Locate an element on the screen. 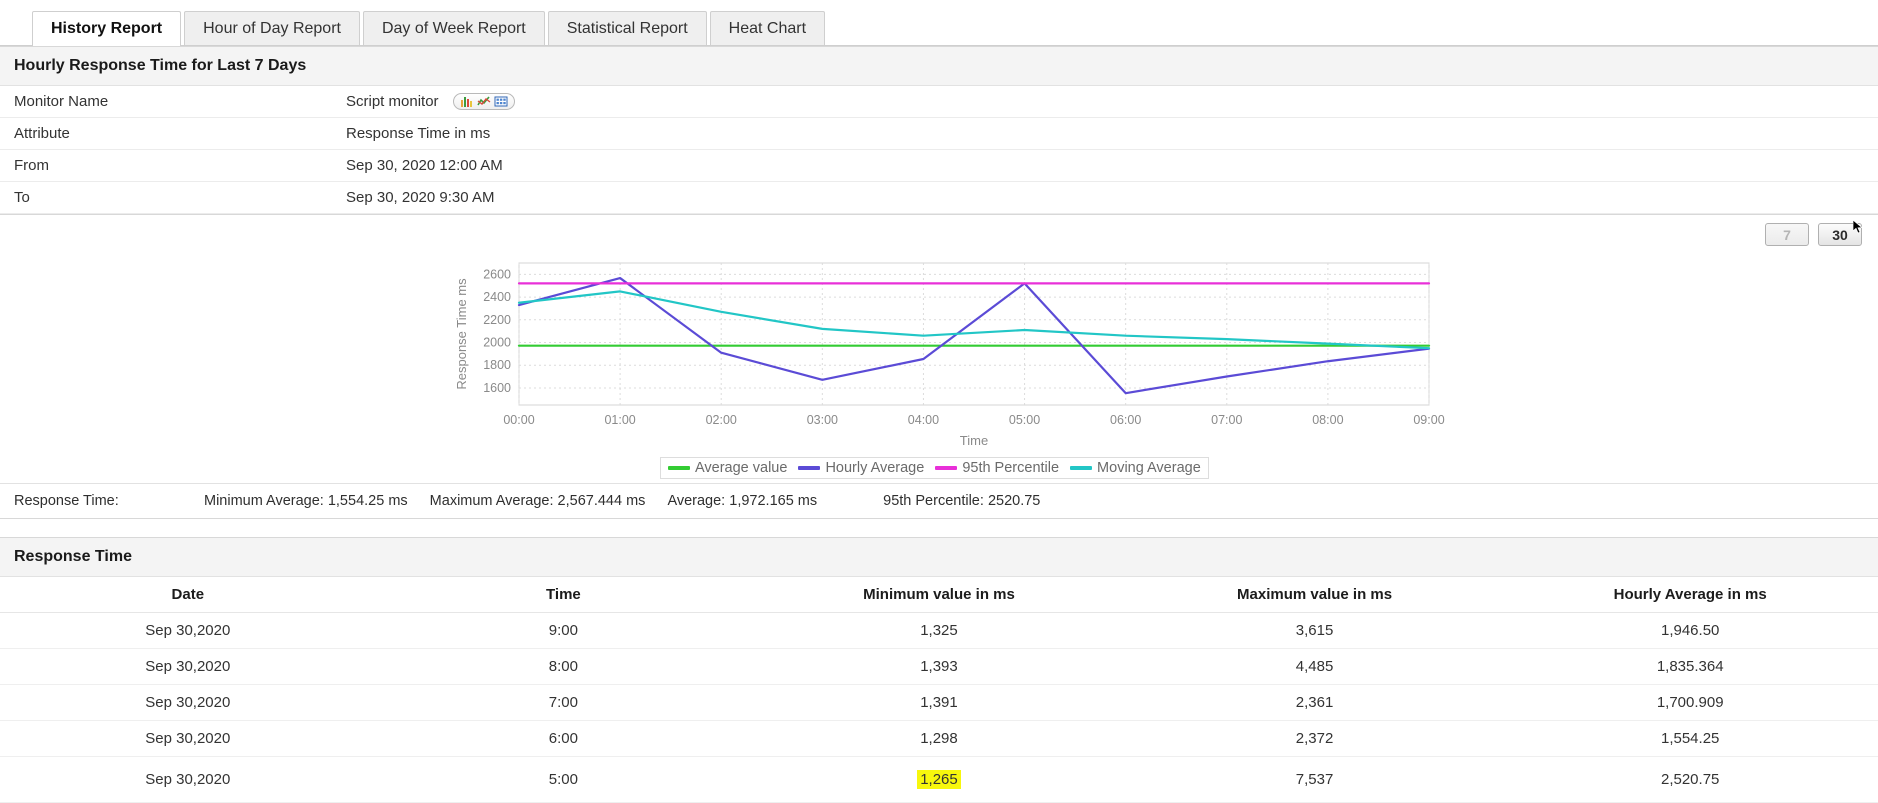 This screenshot has width=1878, height=803. range-button-label: 7 is located at coordinates (1787, 234).